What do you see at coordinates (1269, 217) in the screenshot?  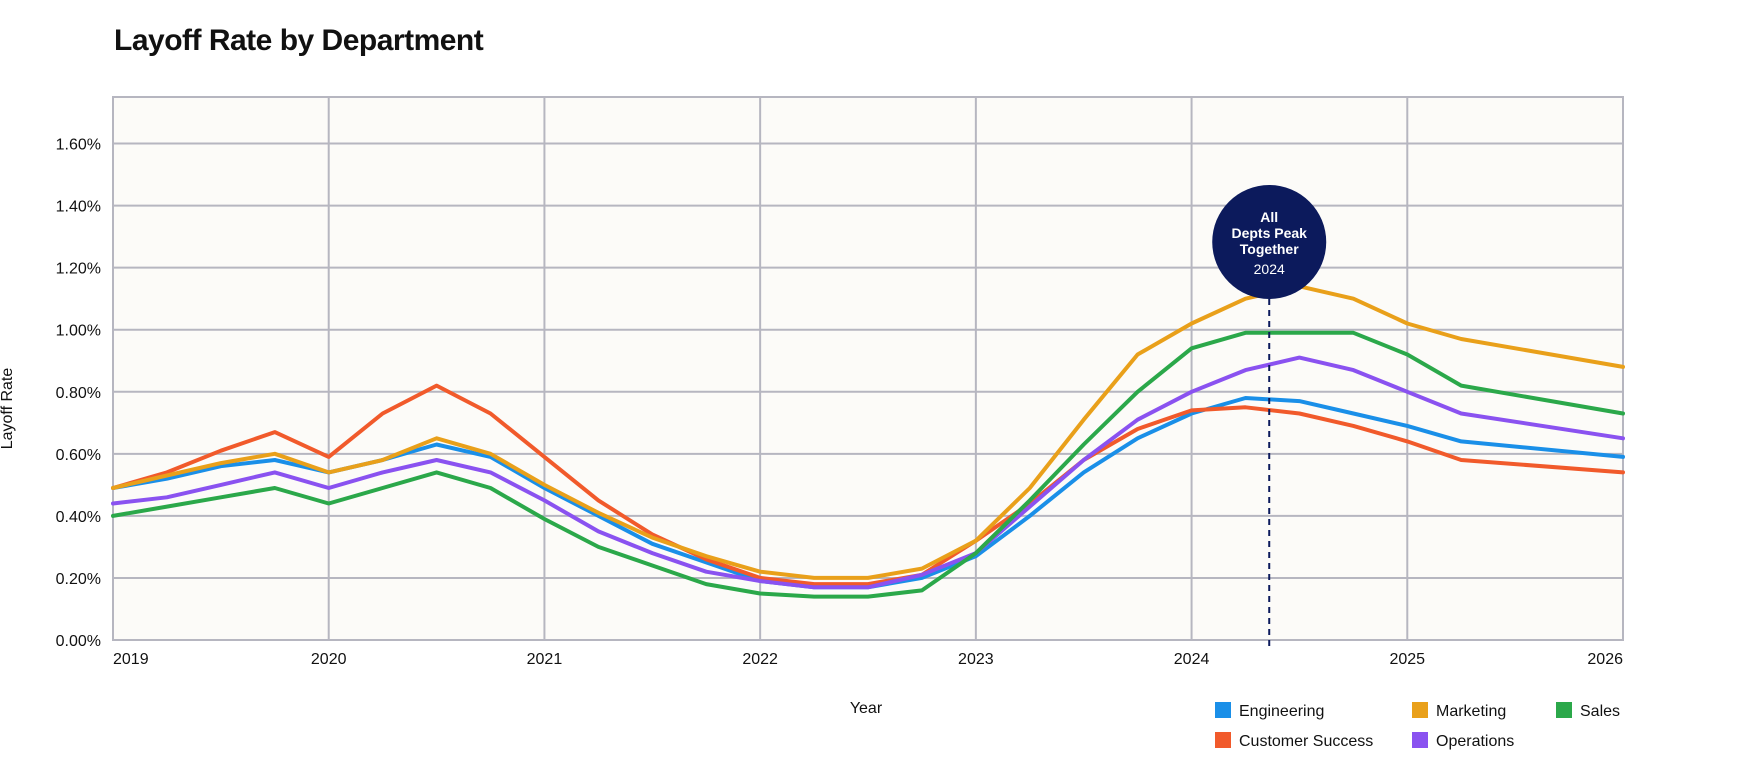 I see `annotation-title-line: All` at bounding box center [1269, 217].